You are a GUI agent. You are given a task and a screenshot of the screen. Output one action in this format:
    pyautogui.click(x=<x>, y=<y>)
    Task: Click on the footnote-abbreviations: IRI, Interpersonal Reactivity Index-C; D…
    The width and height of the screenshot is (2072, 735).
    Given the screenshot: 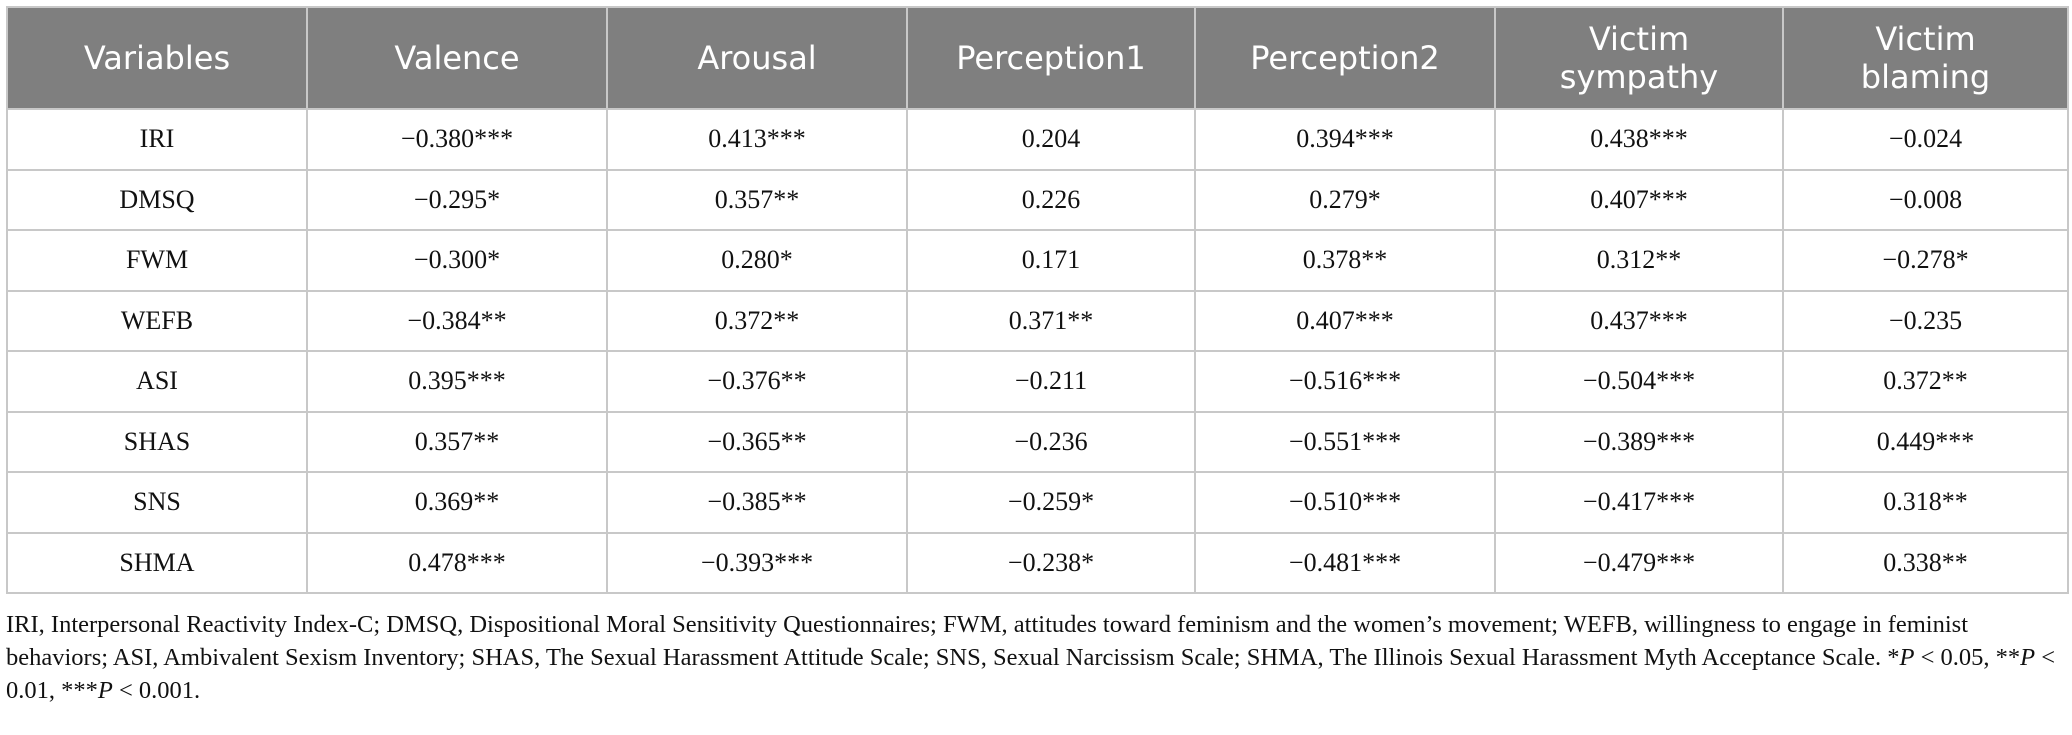 What is the action you would take?
    pyautogui.click(x=987, y=641)
    